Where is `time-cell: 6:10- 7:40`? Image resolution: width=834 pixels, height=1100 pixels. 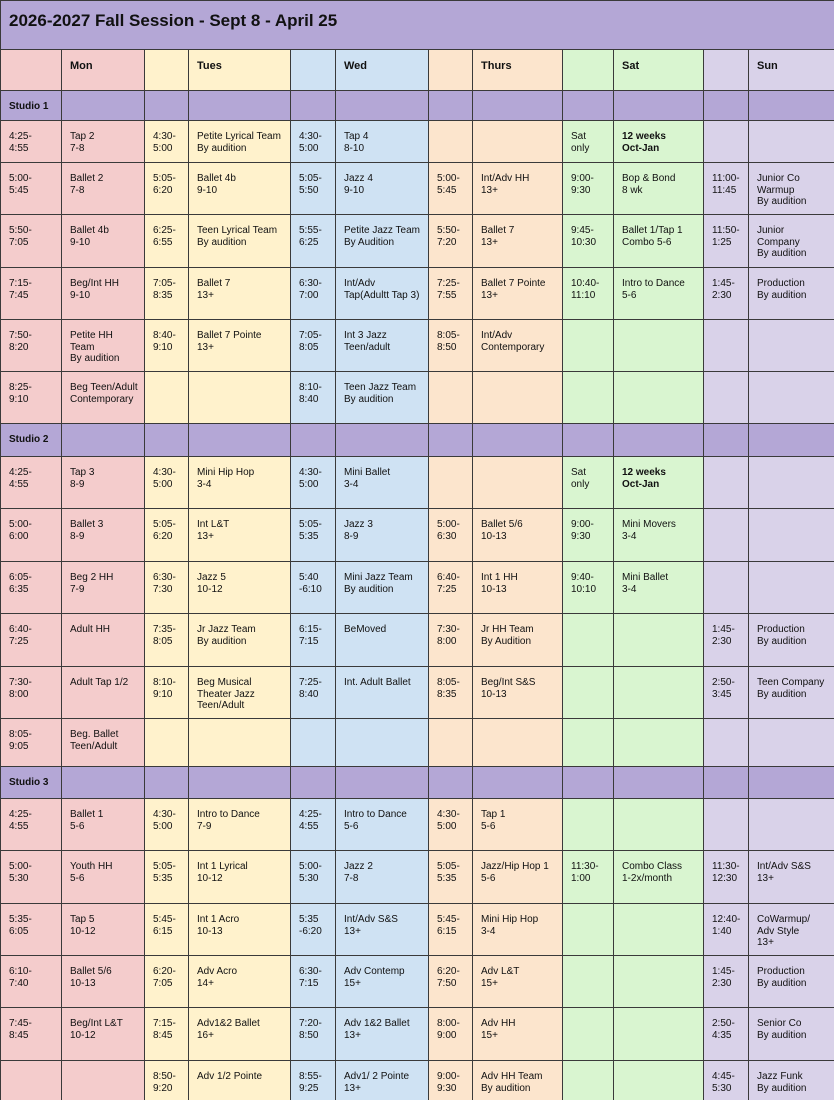
time-cell: 6:10- 7:40 is located at coordinates (31, 981).